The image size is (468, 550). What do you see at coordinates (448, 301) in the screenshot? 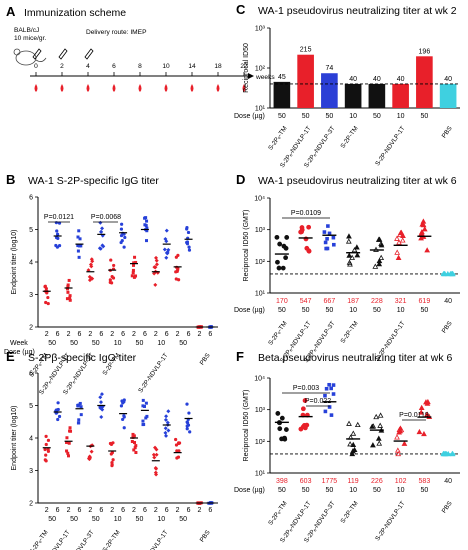
I see `panel-d-gmt-label: 40` at bounding box center [448, 301].